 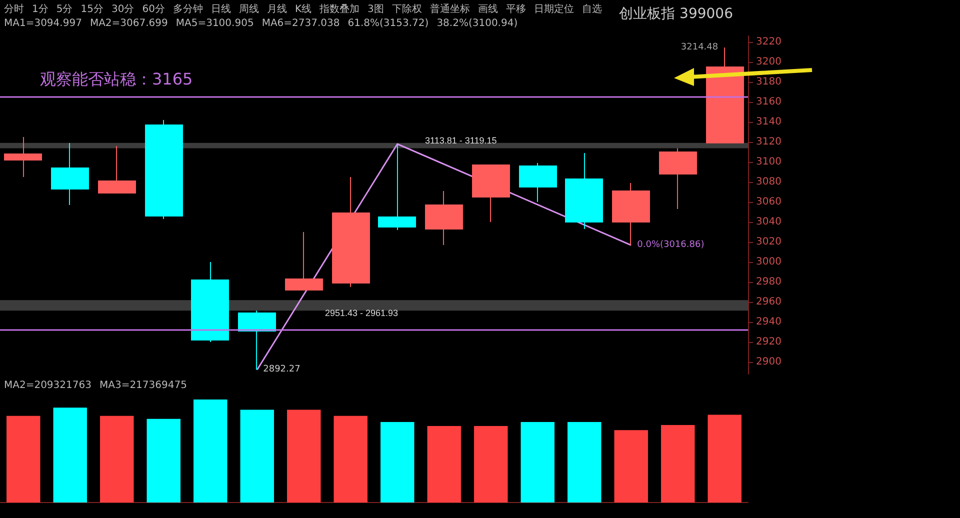 I want to click on text: 自选, so click(x=592, y=9).